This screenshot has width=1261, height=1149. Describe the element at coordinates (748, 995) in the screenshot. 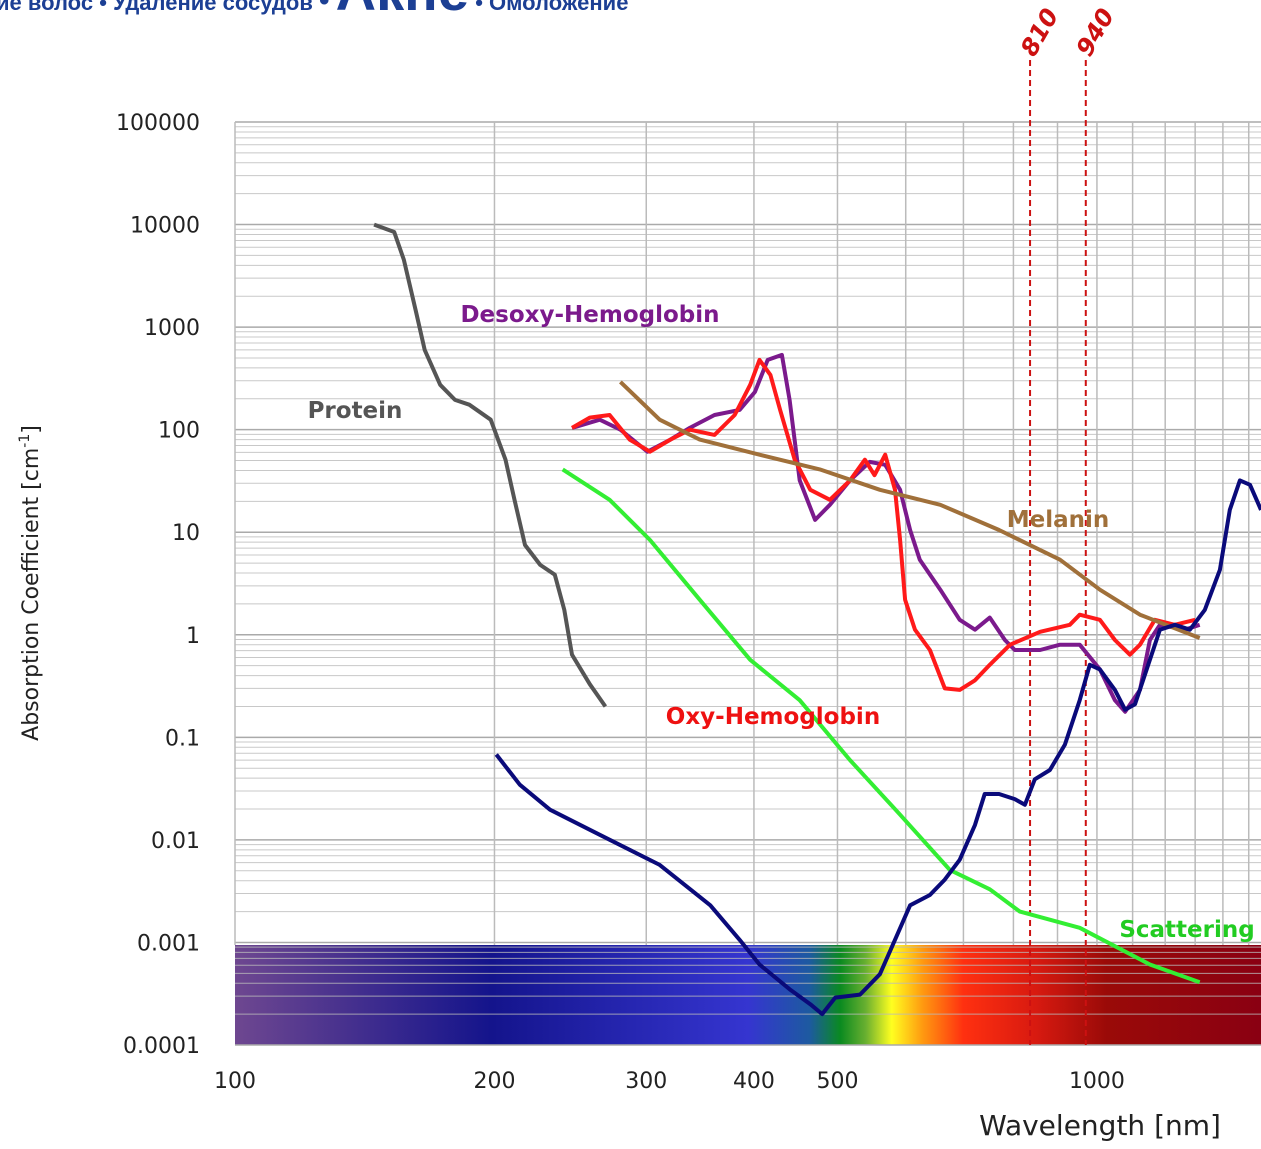

I see `spectrum-bar` at that location.